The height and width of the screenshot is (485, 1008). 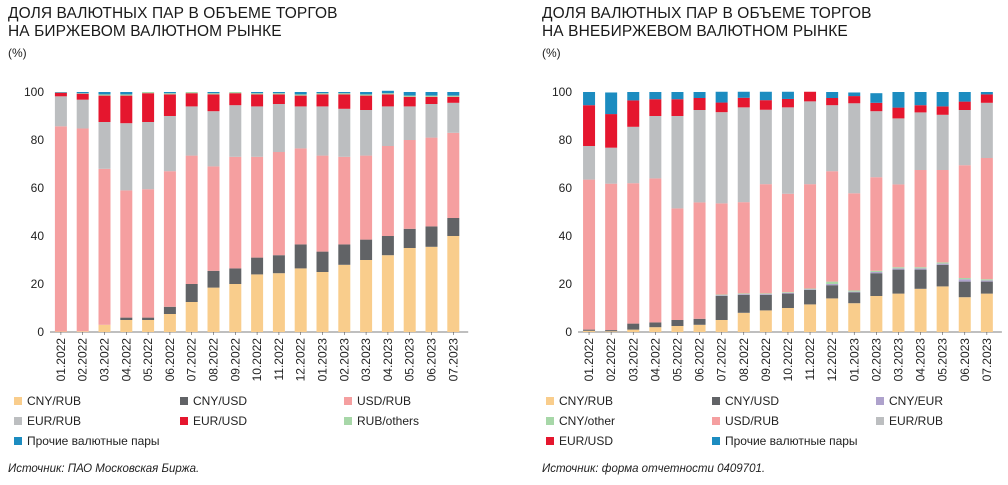 What do you see at coordinates (699, 321) in the screenshot?
I see `right-bar-cny-usd-06.2022` at bounding box center [699, 321].